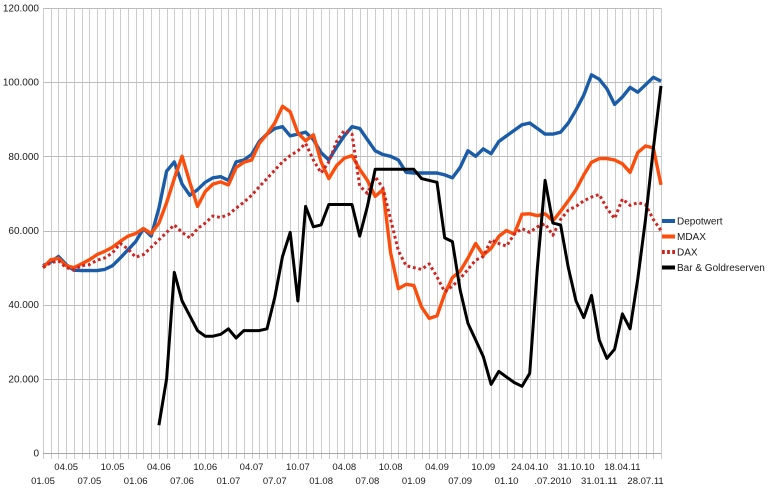 The width and height of the screenshot is (770, 491). I want to click on x-axis-label: 04.07, so click(252, 467).